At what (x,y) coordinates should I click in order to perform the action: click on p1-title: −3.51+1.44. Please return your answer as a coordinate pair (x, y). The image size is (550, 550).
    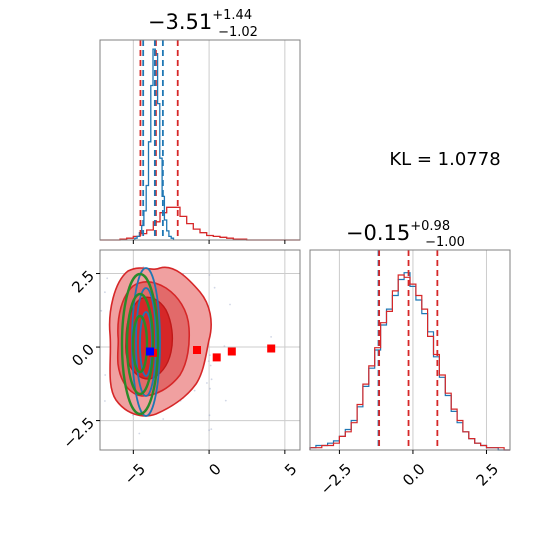
    Looking at the image, I should click on (200, 21).